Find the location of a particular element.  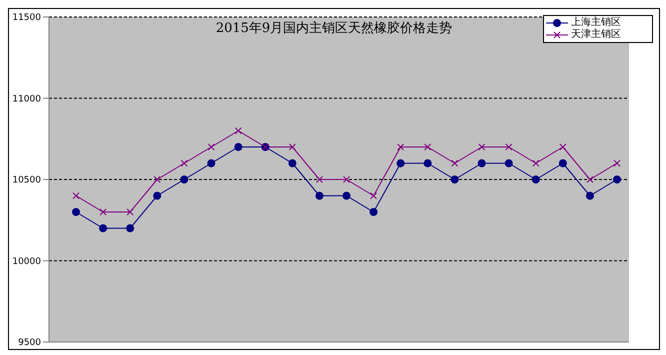

chart-title: 2015年9月国内主销区天然橡胶价格走势 is located at coordinates (334, 28).